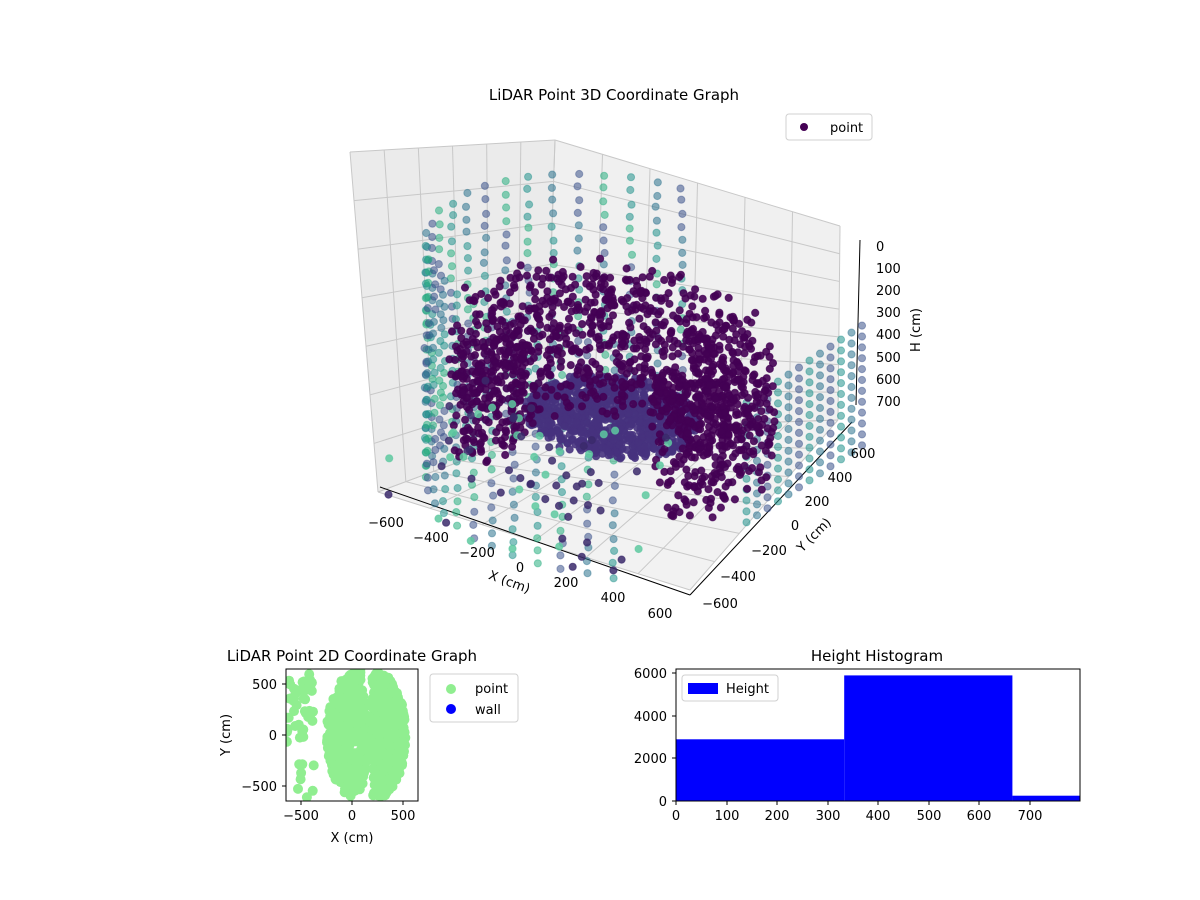 The width and height of the screenshot is (1200, 900). Describe the element at coordinates (888, 335) in the screenshot. I see `z-tick-label: 400` at that location.